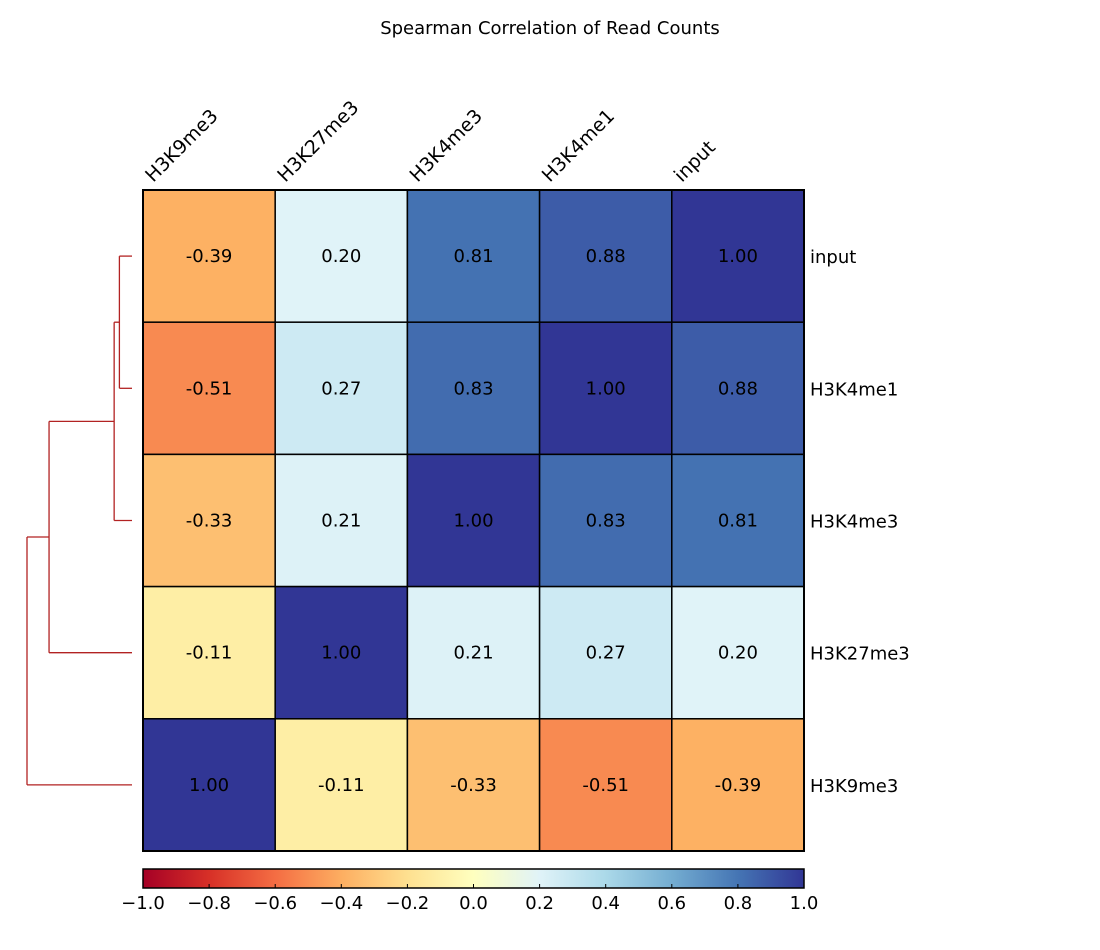 Image resolution: width=1100 pixels, height=950 pixels. What do you see at coordinates (550, 28) in the screenshot?
I see `chart-title: Spearman Correlation of Read Counts` at bounding box center [550, 28].